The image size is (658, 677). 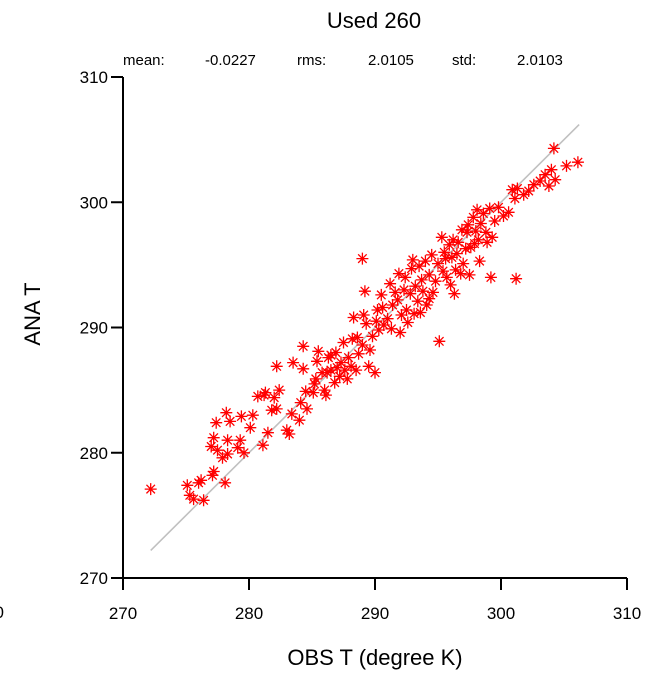 What do you see at coordinates (249, 613) in the screenshot?
I see `x-tick-label: 280` at bounding box center [249, 613].